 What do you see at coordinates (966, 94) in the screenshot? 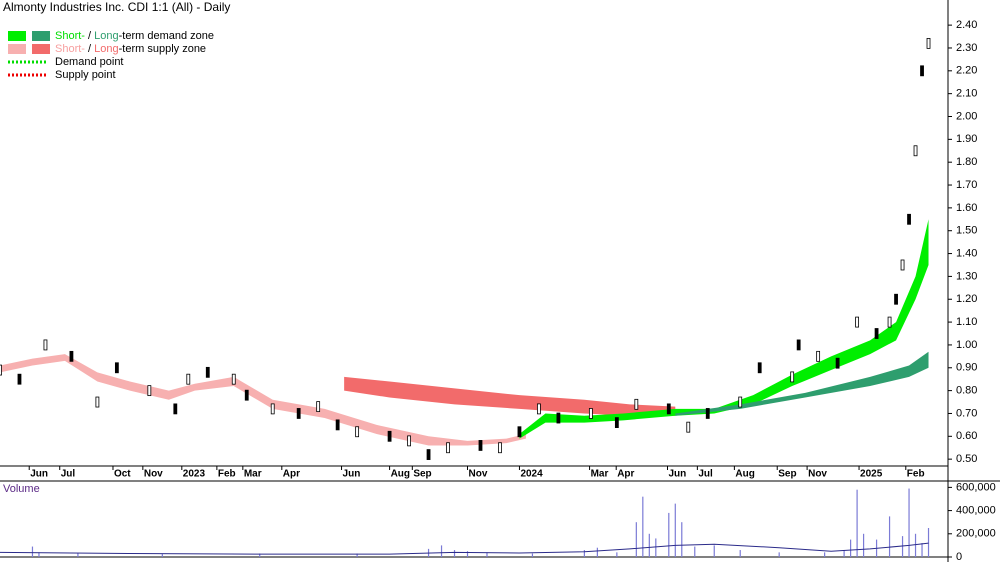
I see `y-tick-label: 2.10` at bounding box center [966, 94].